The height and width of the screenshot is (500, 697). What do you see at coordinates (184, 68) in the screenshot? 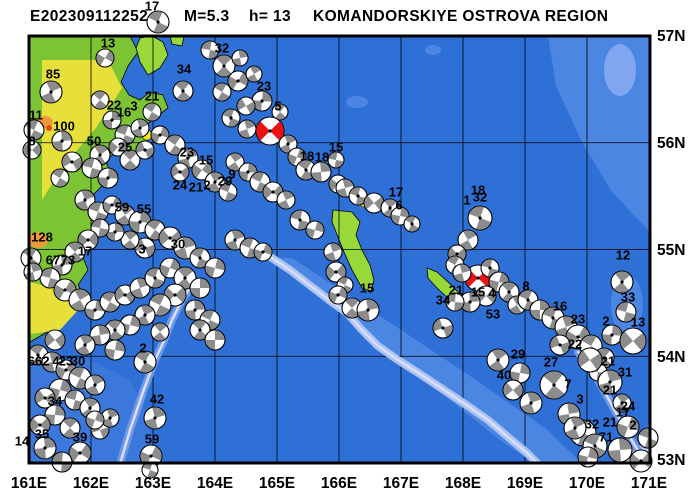
I see `depth-label: 34` at bounding box center [184, 68].